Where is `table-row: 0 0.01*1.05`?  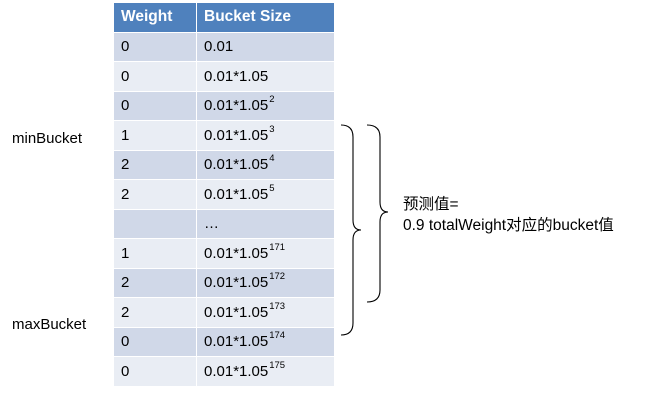 table-row: 0 0.01*1.05 is located at coordinates (224, 76).